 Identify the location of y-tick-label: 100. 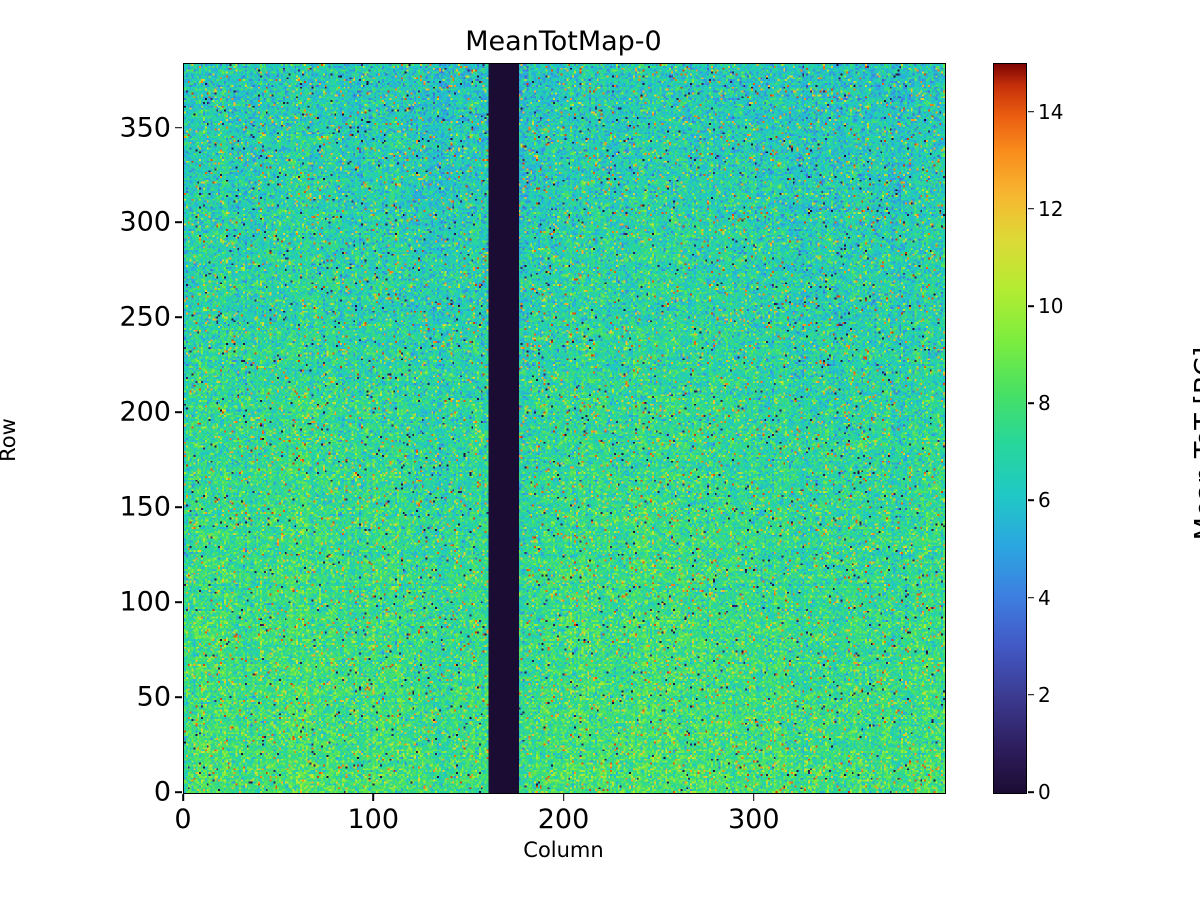
(145, 602).